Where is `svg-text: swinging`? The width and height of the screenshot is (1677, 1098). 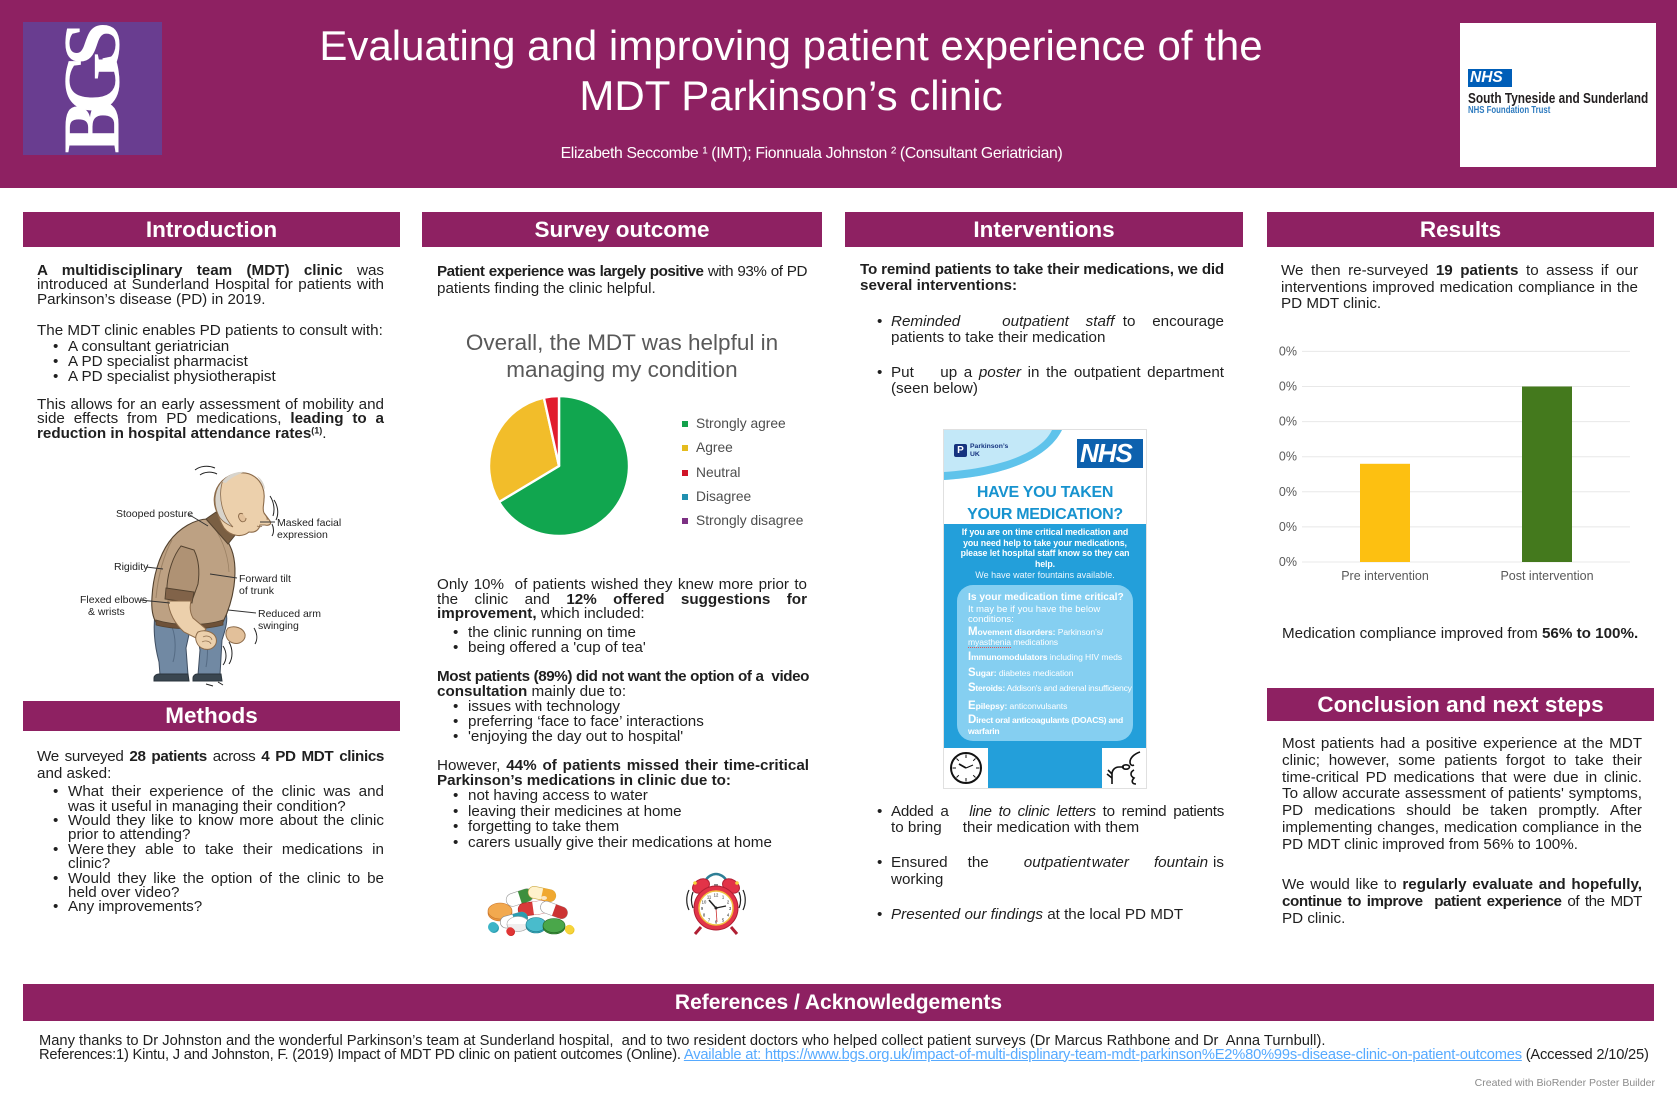
svg-text: swinging is located at coordinates (278, 626).